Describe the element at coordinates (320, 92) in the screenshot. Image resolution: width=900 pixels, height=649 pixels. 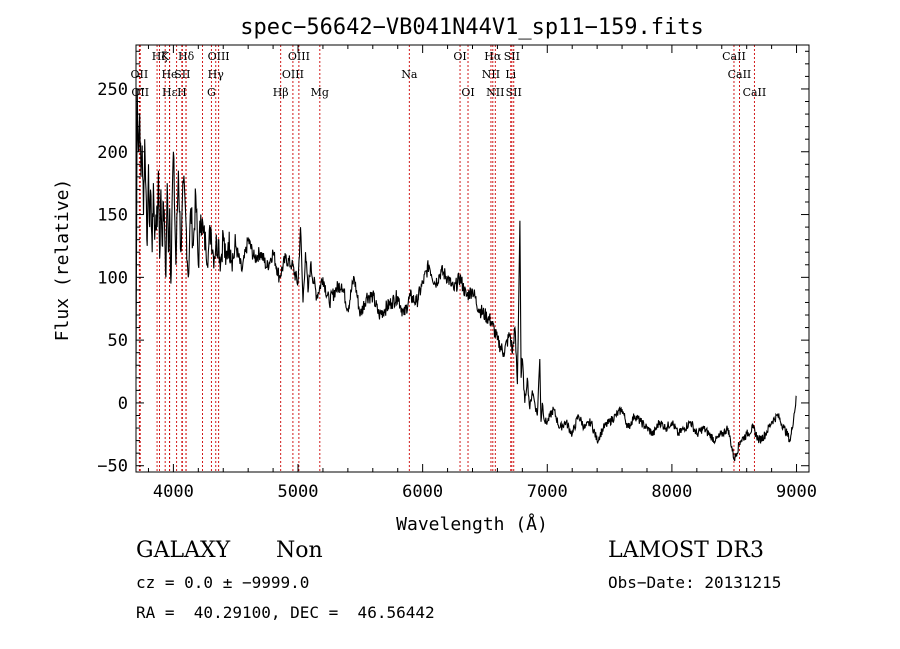
I see `line-marker-label: Mg` at that location.